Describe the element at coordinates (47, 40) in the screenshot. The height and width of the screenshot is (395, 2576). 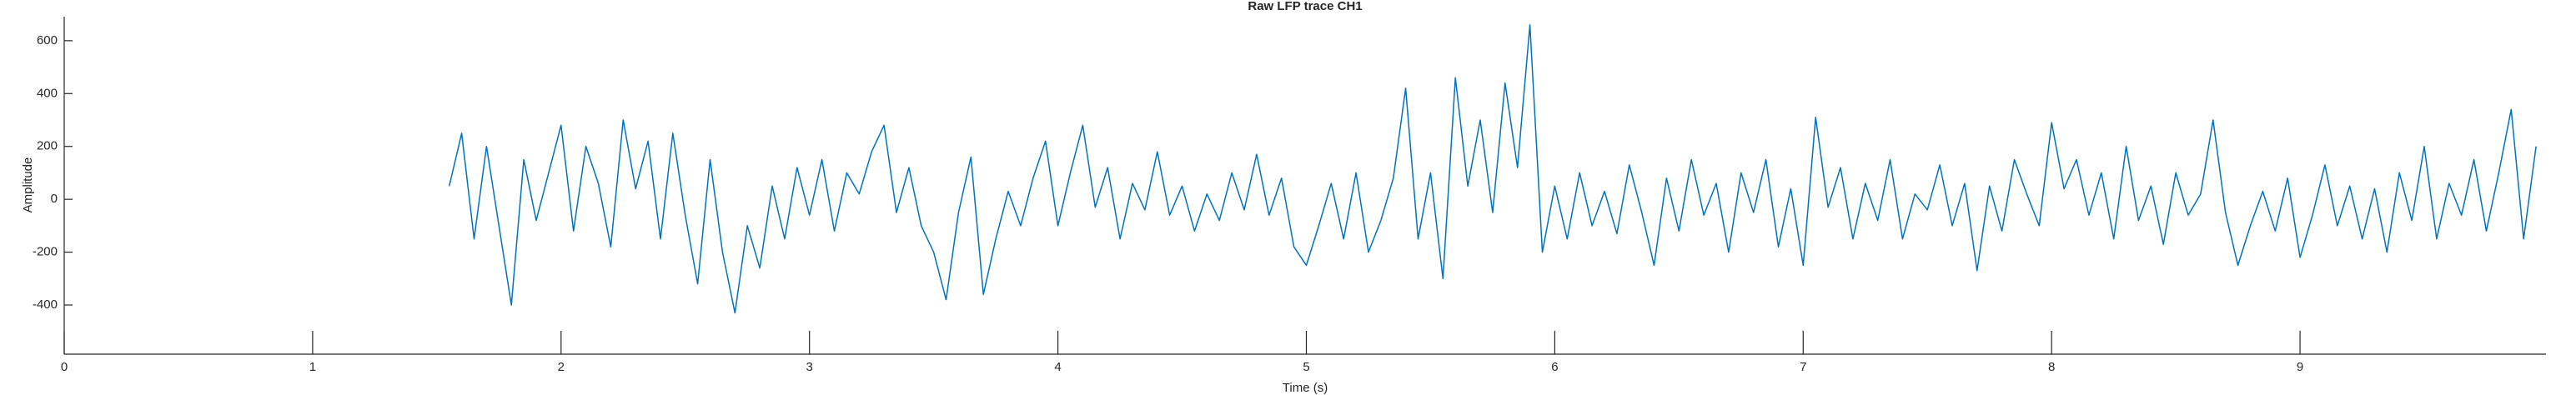
I see `y-tick-label: 600` at that location.